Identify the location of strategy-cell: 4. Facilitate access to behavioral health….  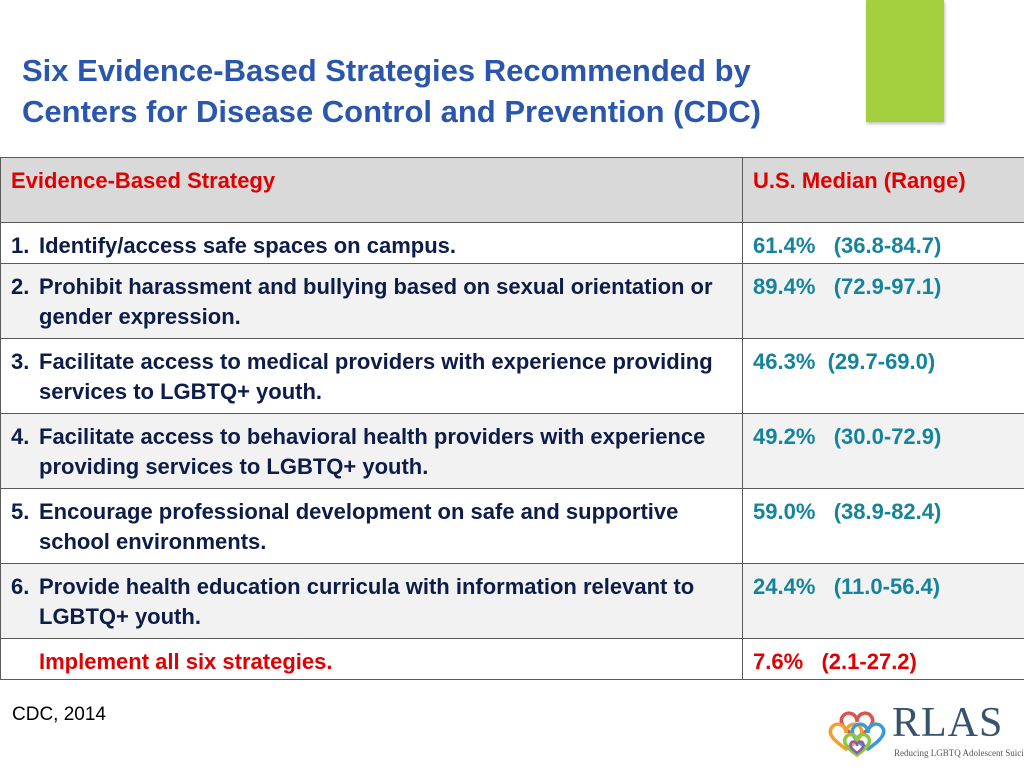
(371, 451).